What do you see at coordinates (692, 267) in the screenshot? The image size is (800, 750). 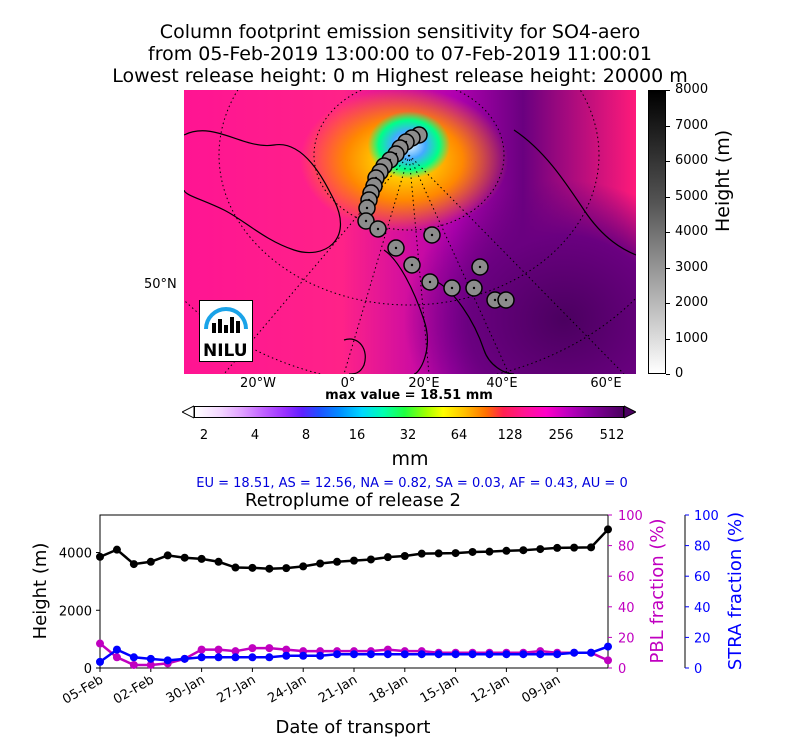 I see `height-colorbar-tick-label: 3000` at bounding box center [692, 267].